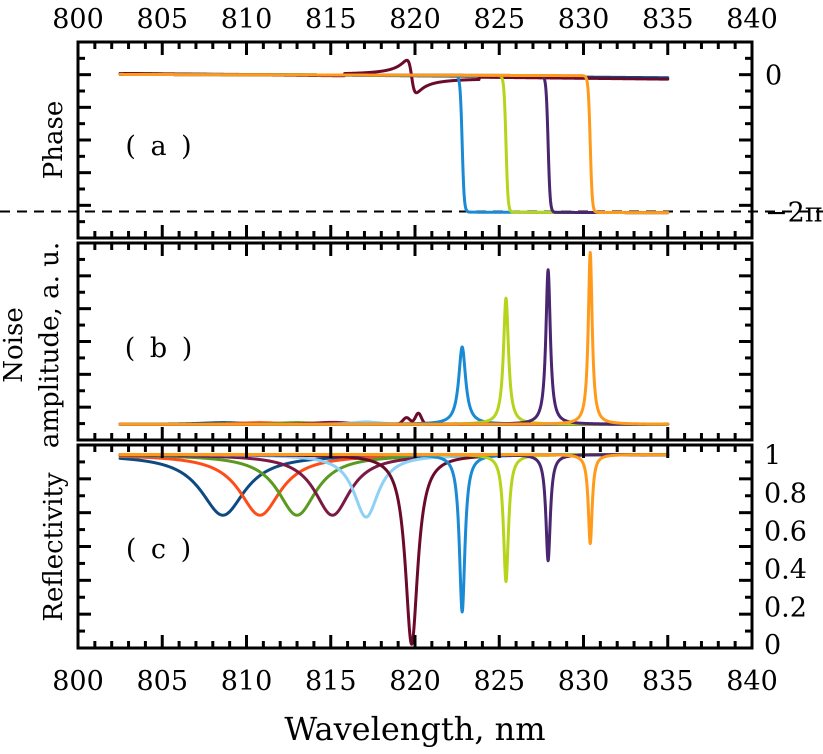 The width and height of the screenshot is (823, 754). Describe the element at coordinates (54, 140) in the screenshot. I see `panel-a-ylabel: Phase` at that location.